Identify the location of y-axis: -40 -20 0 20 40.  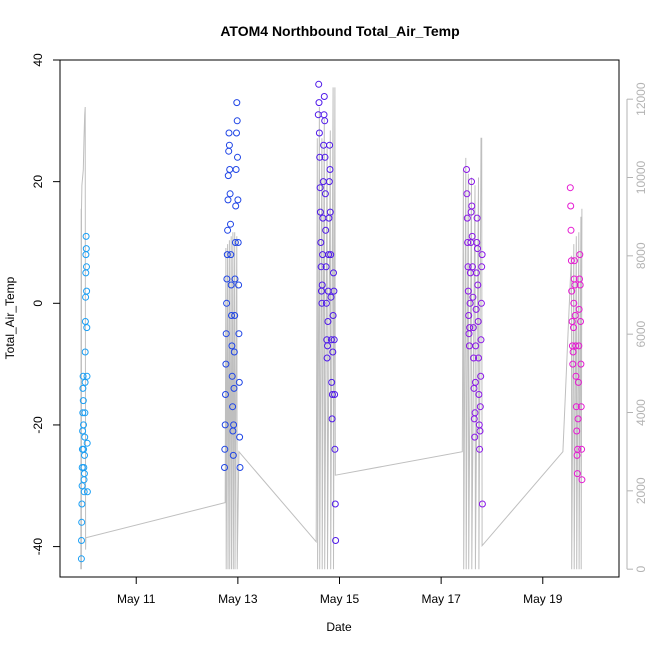
(46, 304).